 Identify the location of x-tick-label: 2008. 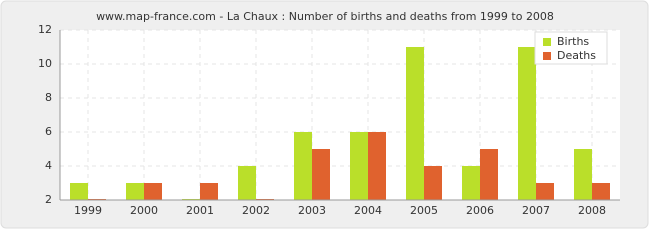
(592, 210).